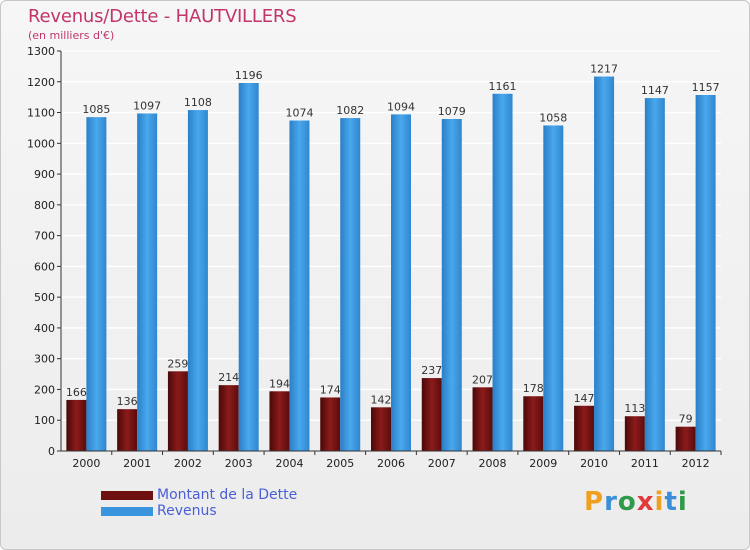  Describe the element at coordinates (289, 463) in the screenshot. I see `x-tick-label: 2004` at that location.